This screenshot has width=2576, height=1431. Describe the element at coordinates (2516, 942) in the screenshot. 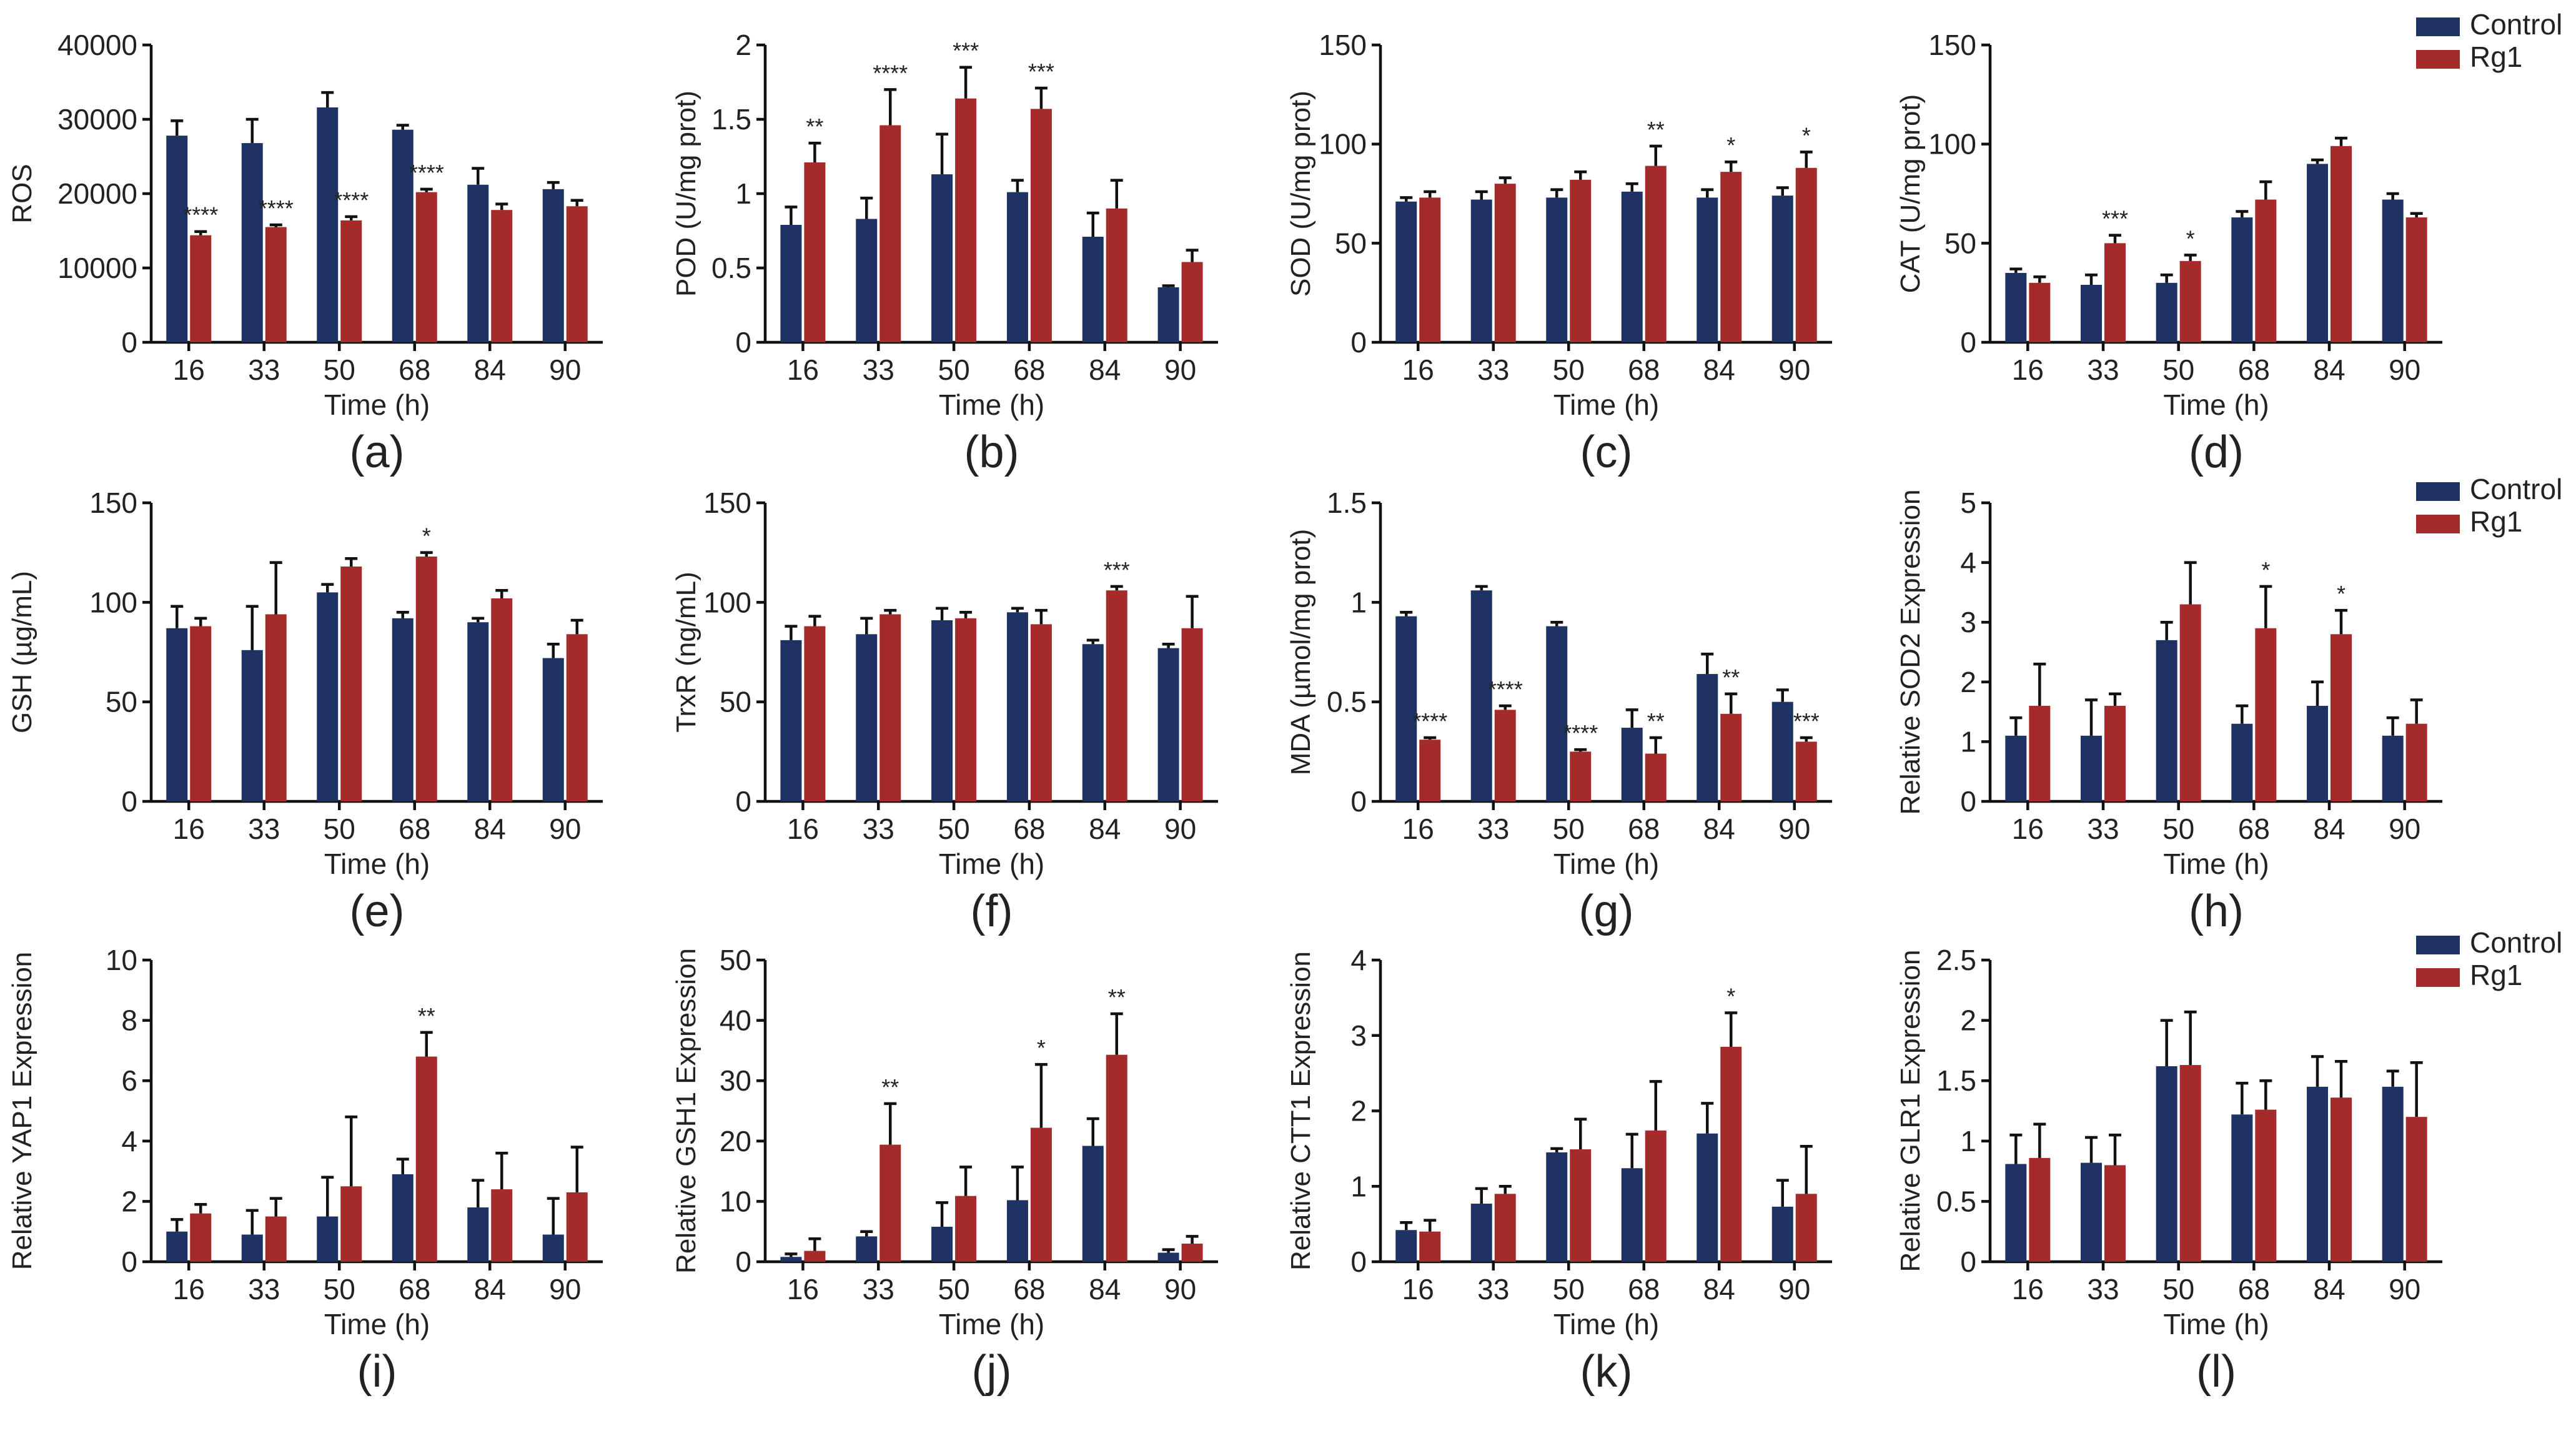

I see `legend-label-control: Control` at that location.